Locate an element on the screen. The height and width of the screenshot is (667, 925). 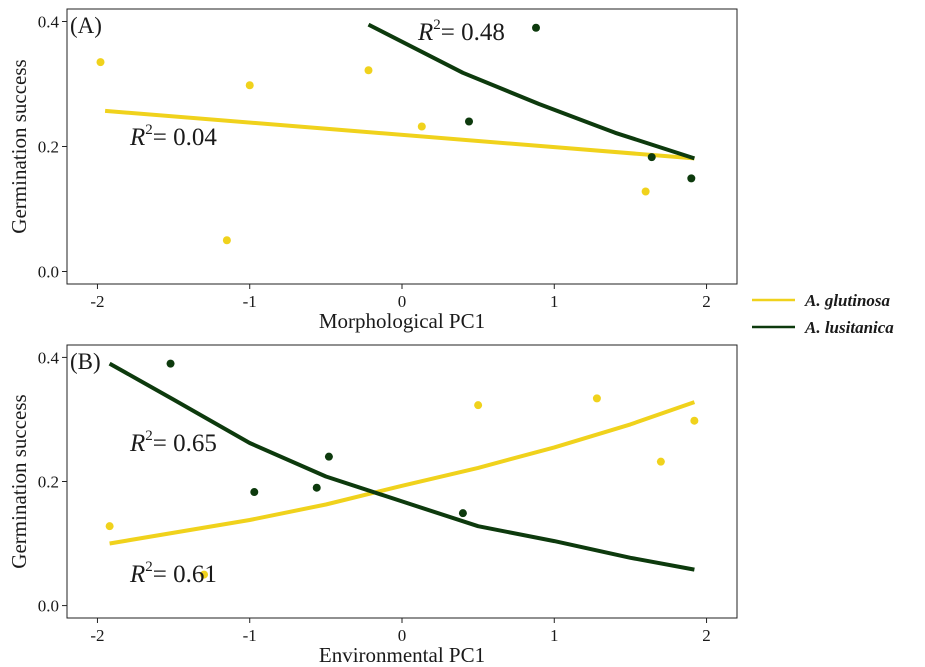
fit-line-lusitanica is located at coordinates (531, 91).